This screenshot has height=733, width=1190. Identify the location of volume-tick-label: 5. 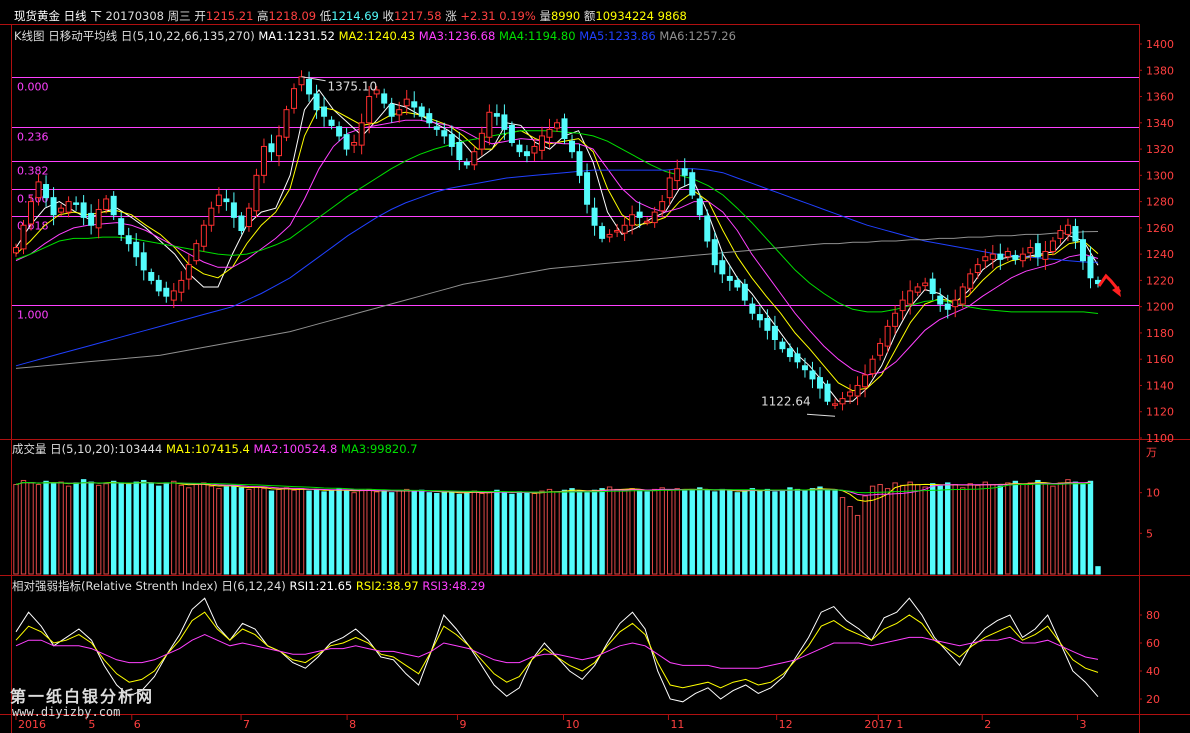
(1149, 533).